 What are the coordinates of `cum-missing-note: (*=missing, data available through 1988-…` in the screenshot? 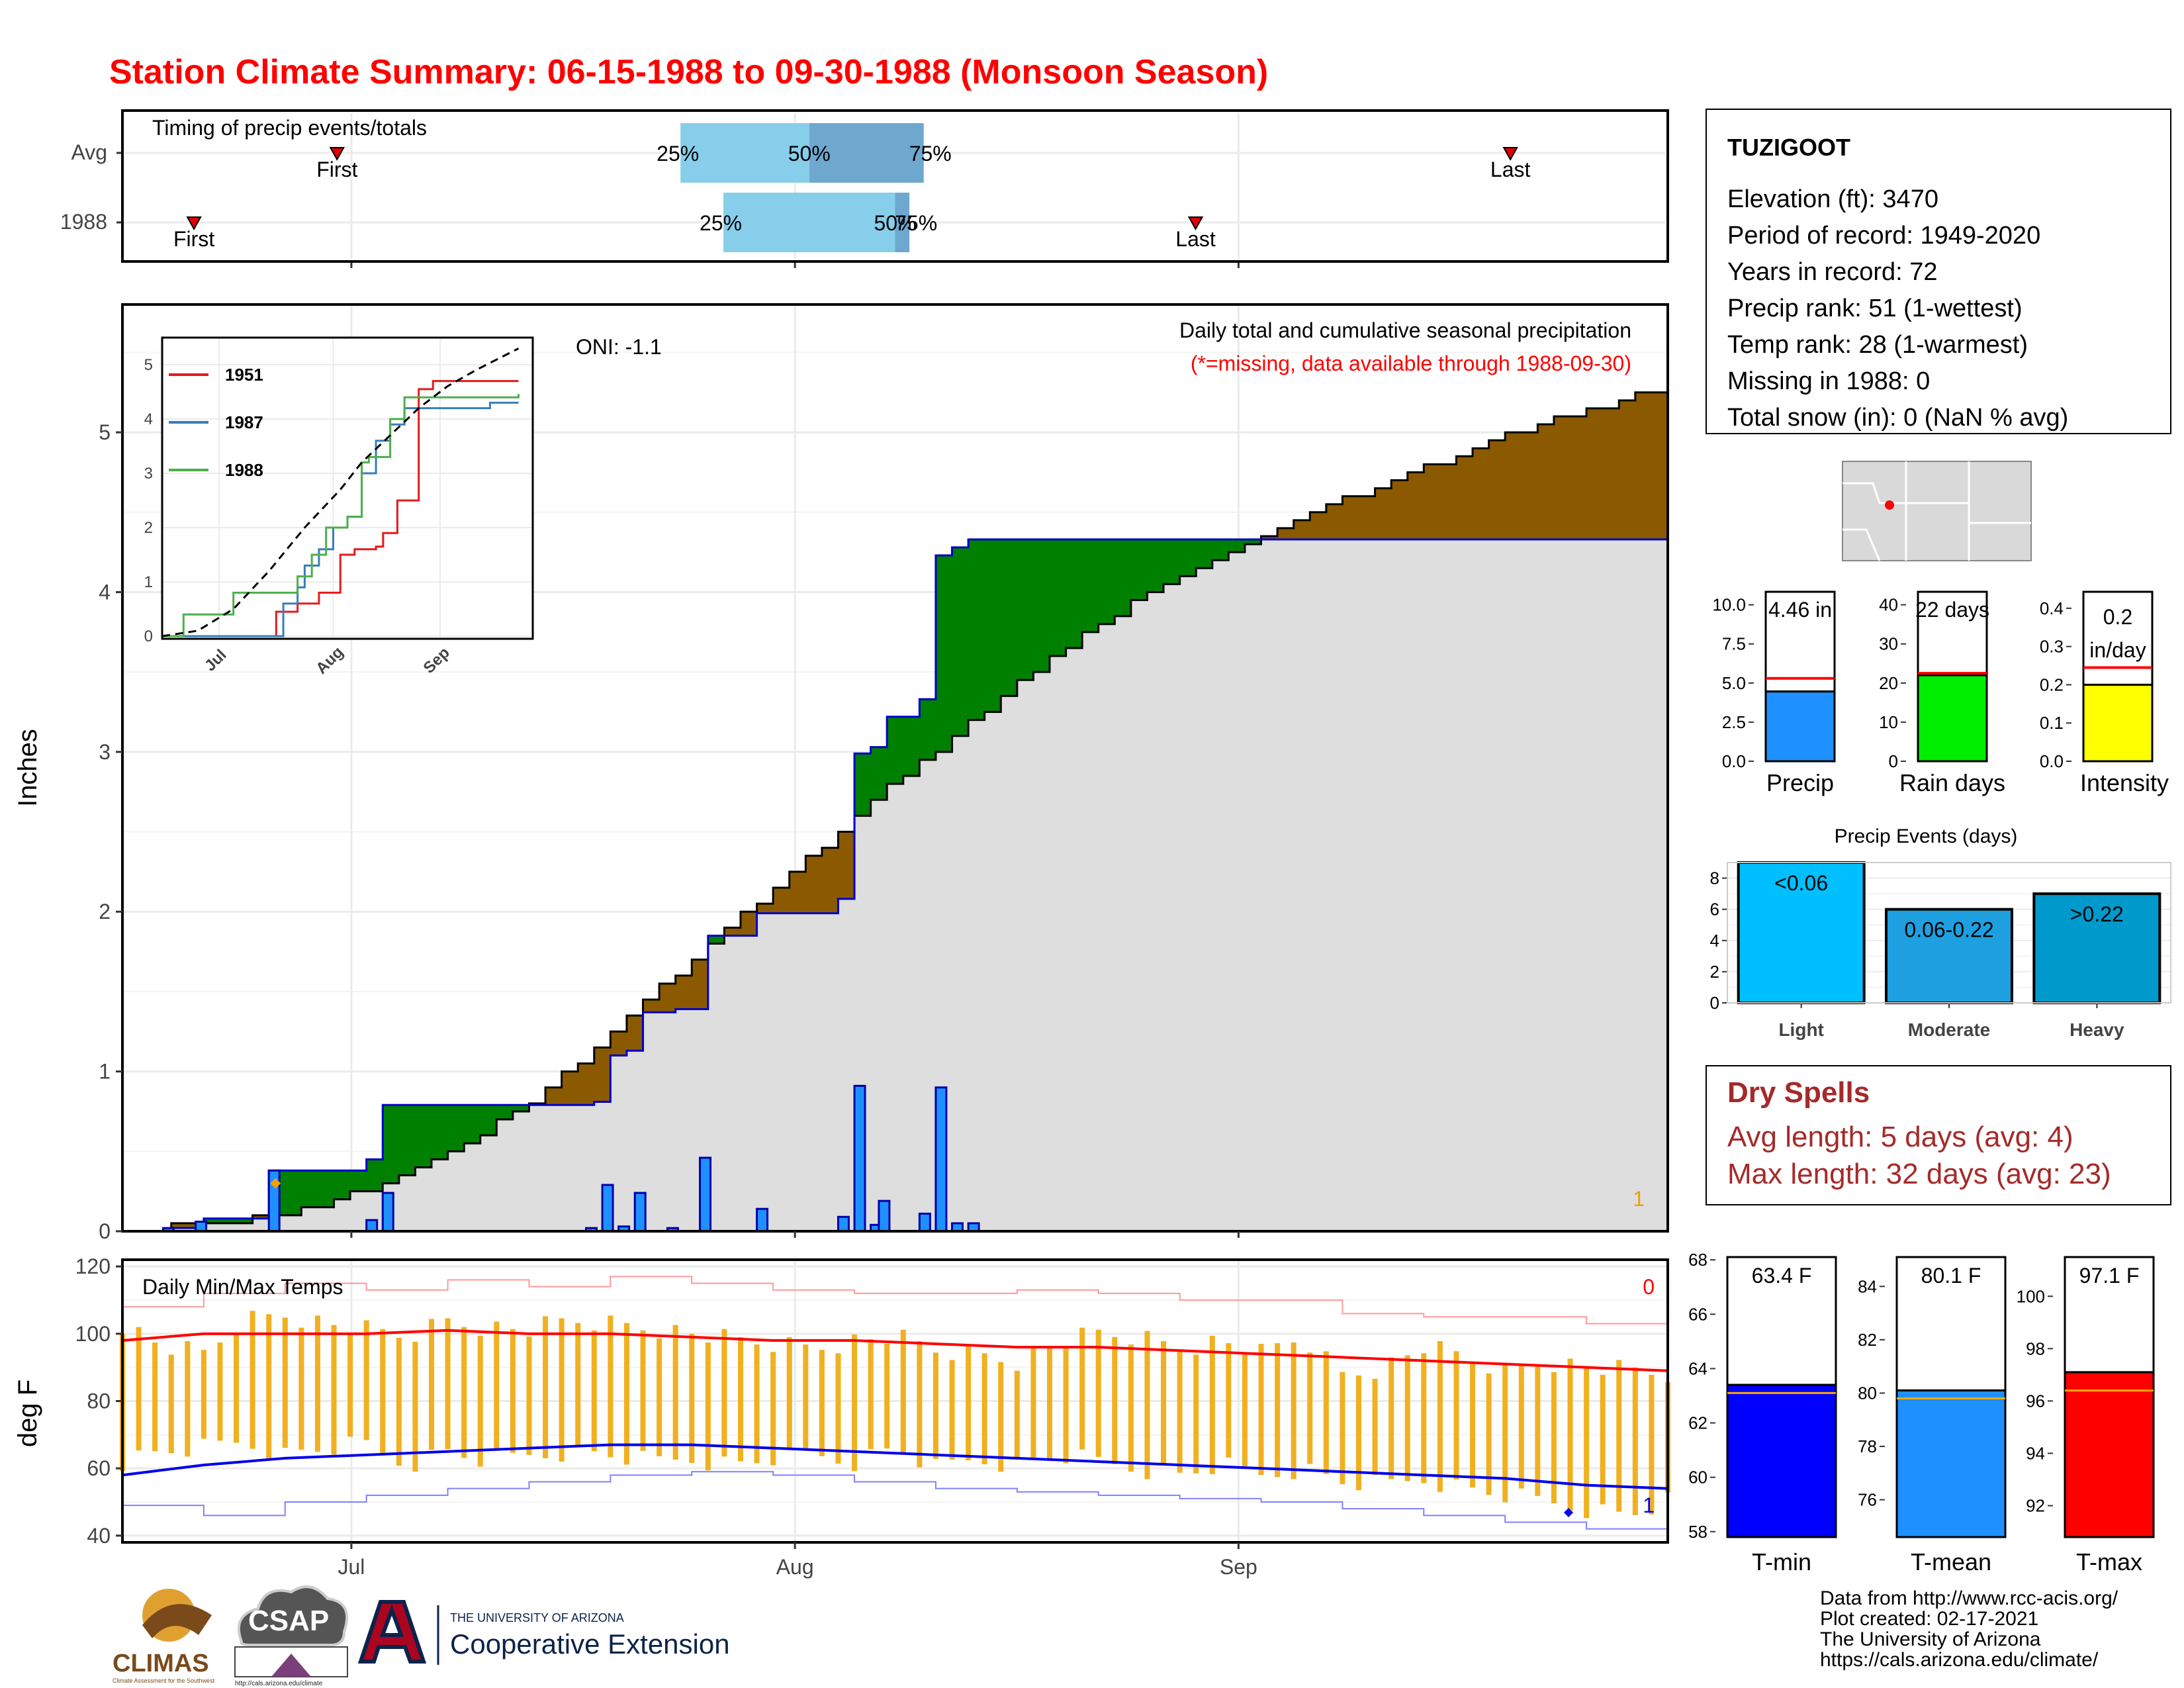 It's located at (1411, 363).